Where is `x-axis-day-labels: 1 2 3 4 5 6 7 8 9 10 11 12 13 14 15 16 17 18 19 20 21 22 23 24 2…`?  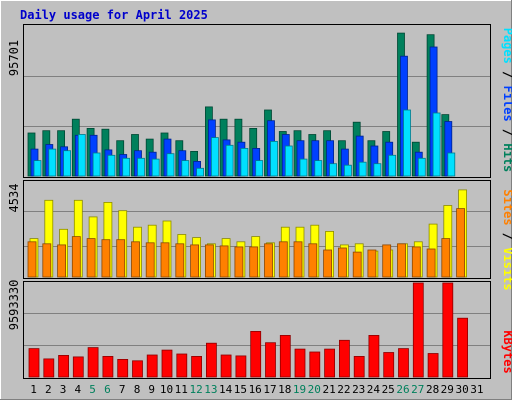
x-axis-day-labels: 1 2 3 4 5 6 7 8 9 10 11 12 13 14 15 16 17 18 19 20 21 22 23 24 2… is located at coordinates (256, 389).